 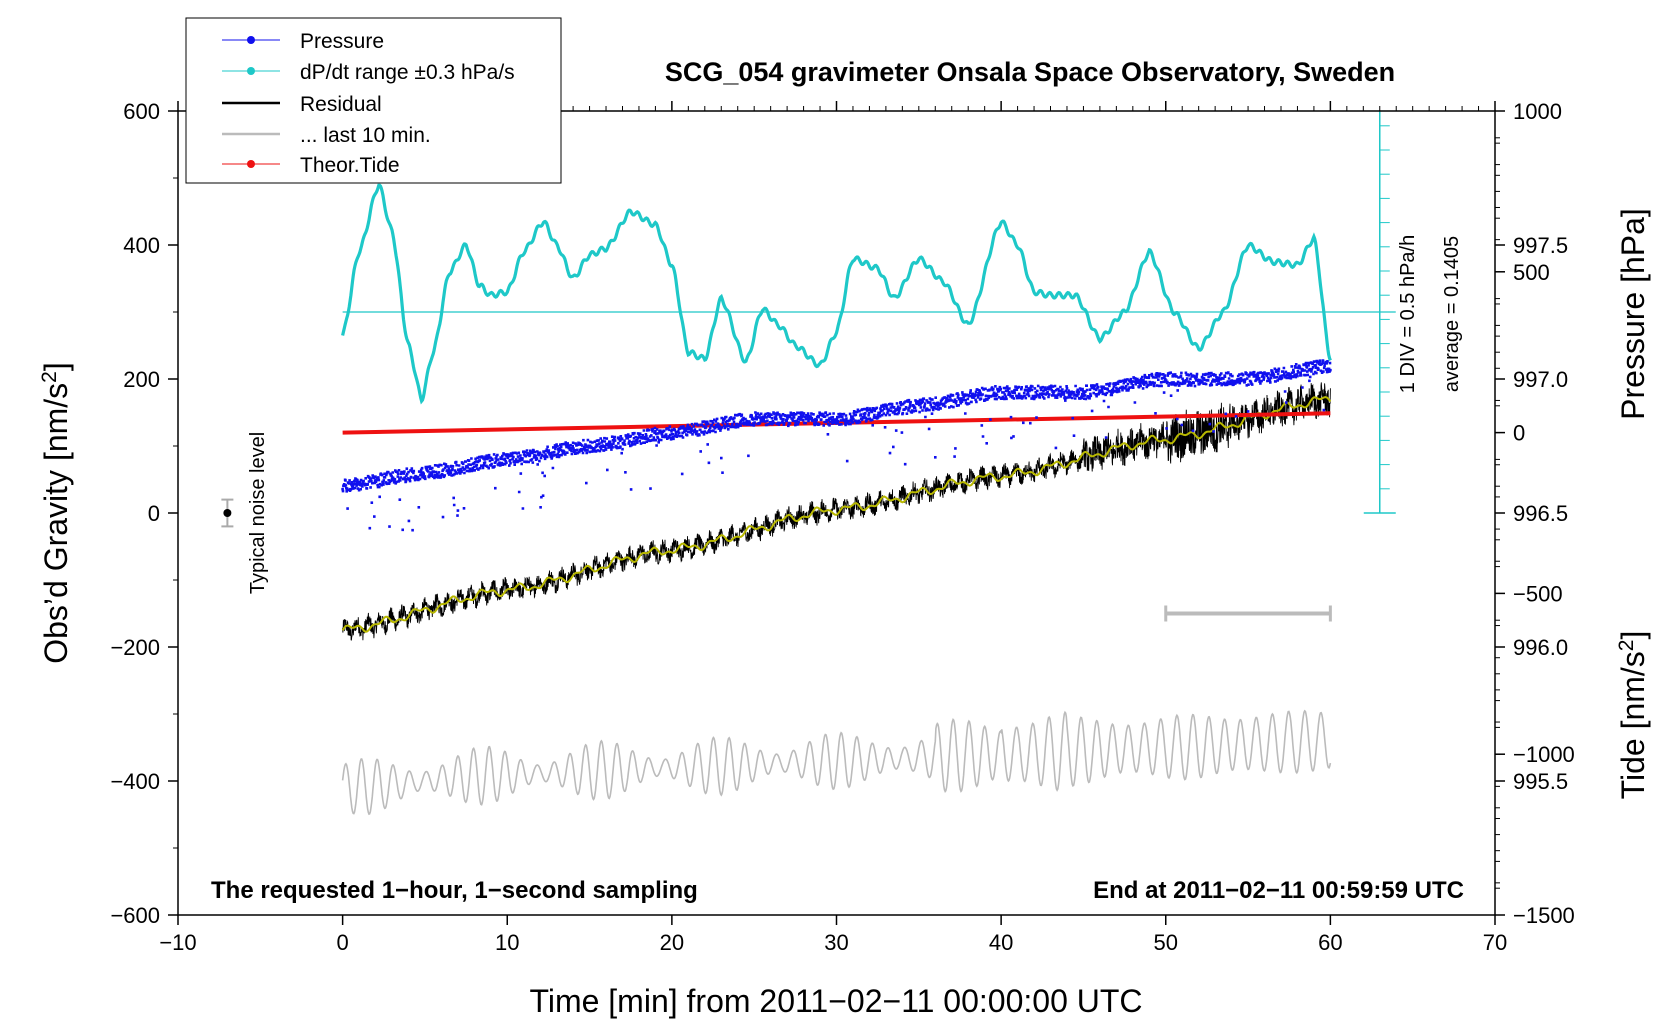 What do you see at coordinates (1452, 314) in the screenshot?
I see `note-average: average = 0.1405` at bounding box center [1452, 314].